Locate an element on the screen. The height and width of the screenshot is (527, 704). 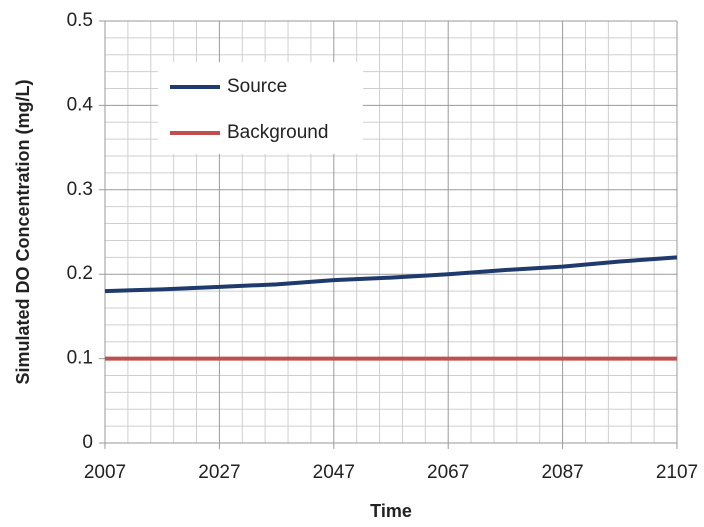
x-tick-label: 2027 is located at coordinates (219, 472).